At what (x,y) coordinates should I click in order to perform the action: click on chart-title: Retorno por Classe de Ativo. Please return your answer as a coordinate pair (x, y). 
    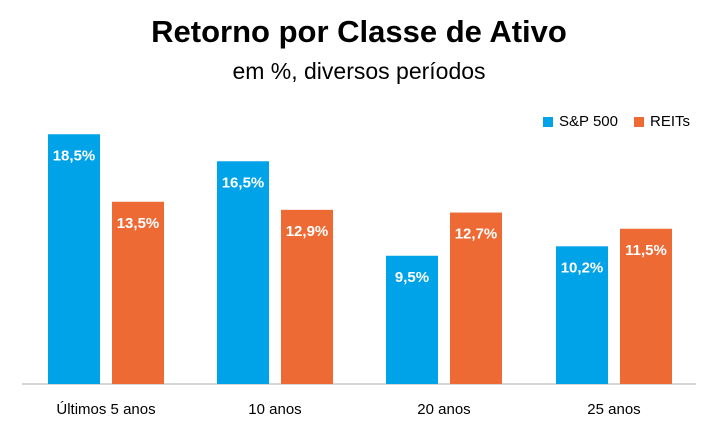
    Looking at the image, I should click on (359, 31).